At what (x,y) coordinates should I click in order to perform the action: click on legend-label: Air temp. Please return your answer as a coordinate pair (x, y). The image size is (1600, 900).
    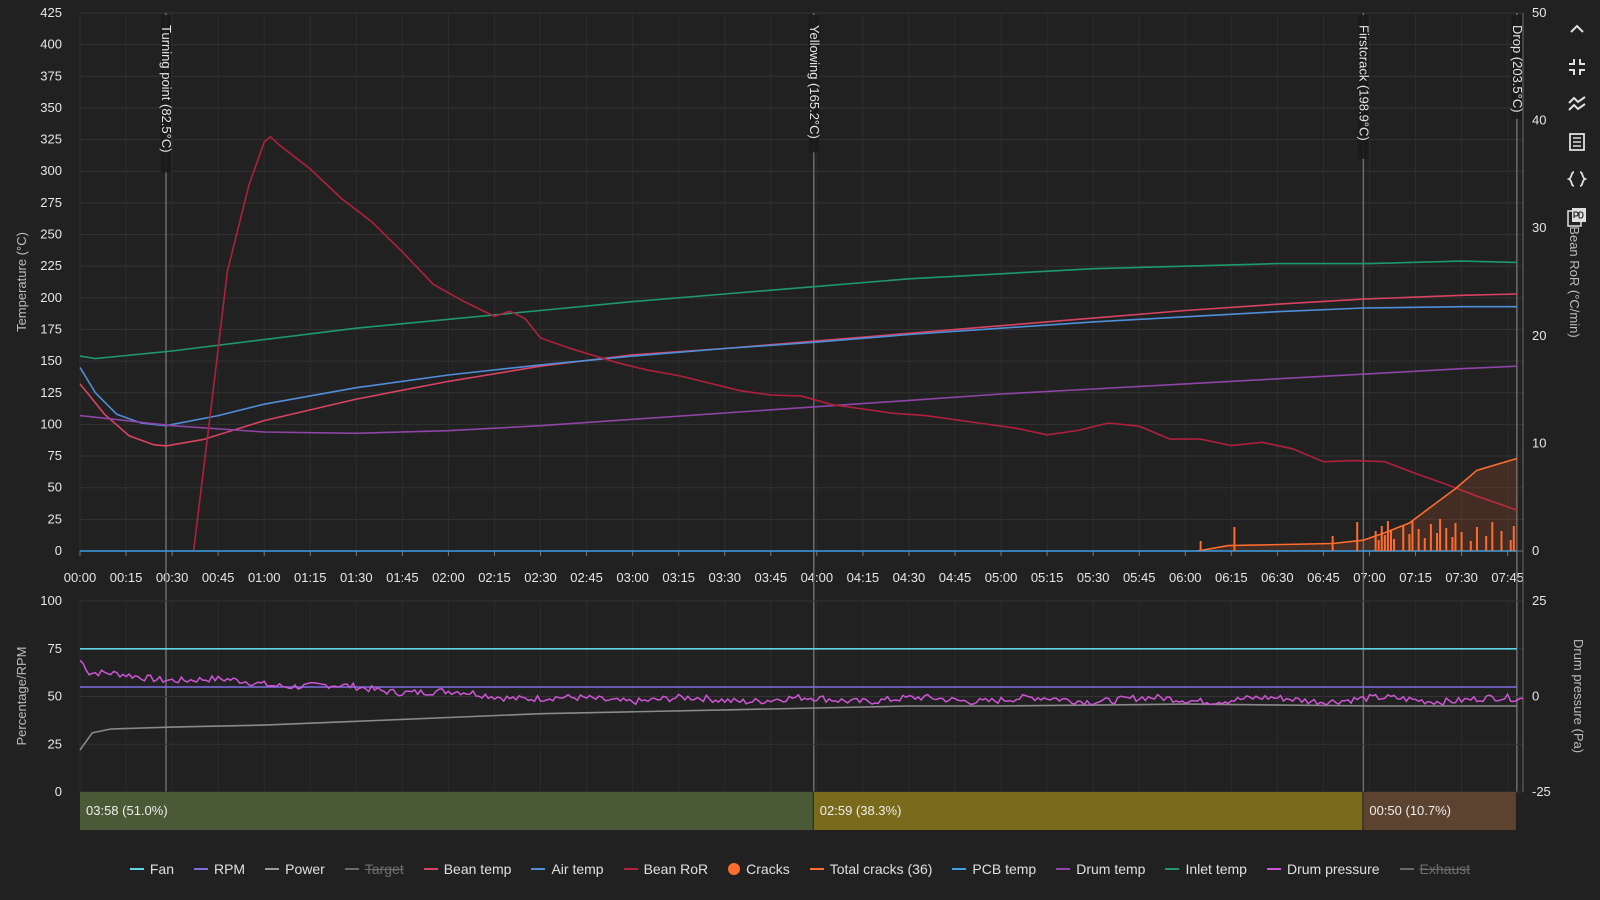
    Looking at the image, I should click on (577, 869).